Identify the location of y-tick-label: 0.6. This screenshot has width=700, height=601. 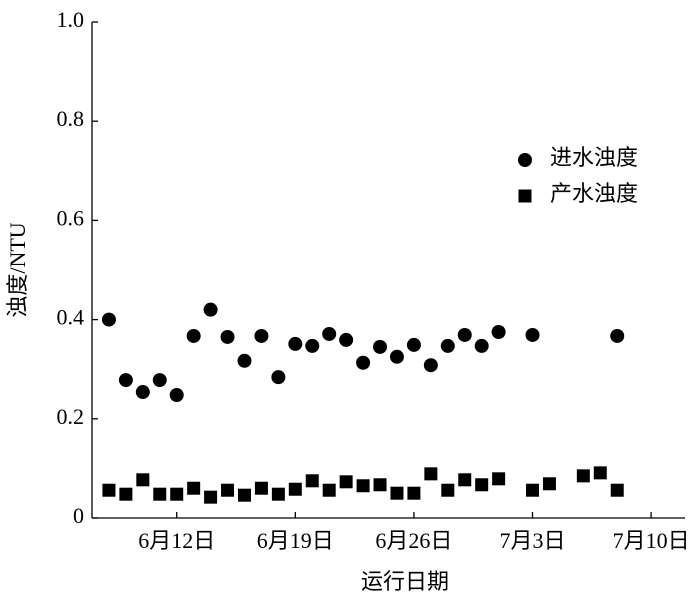
(71, 217).